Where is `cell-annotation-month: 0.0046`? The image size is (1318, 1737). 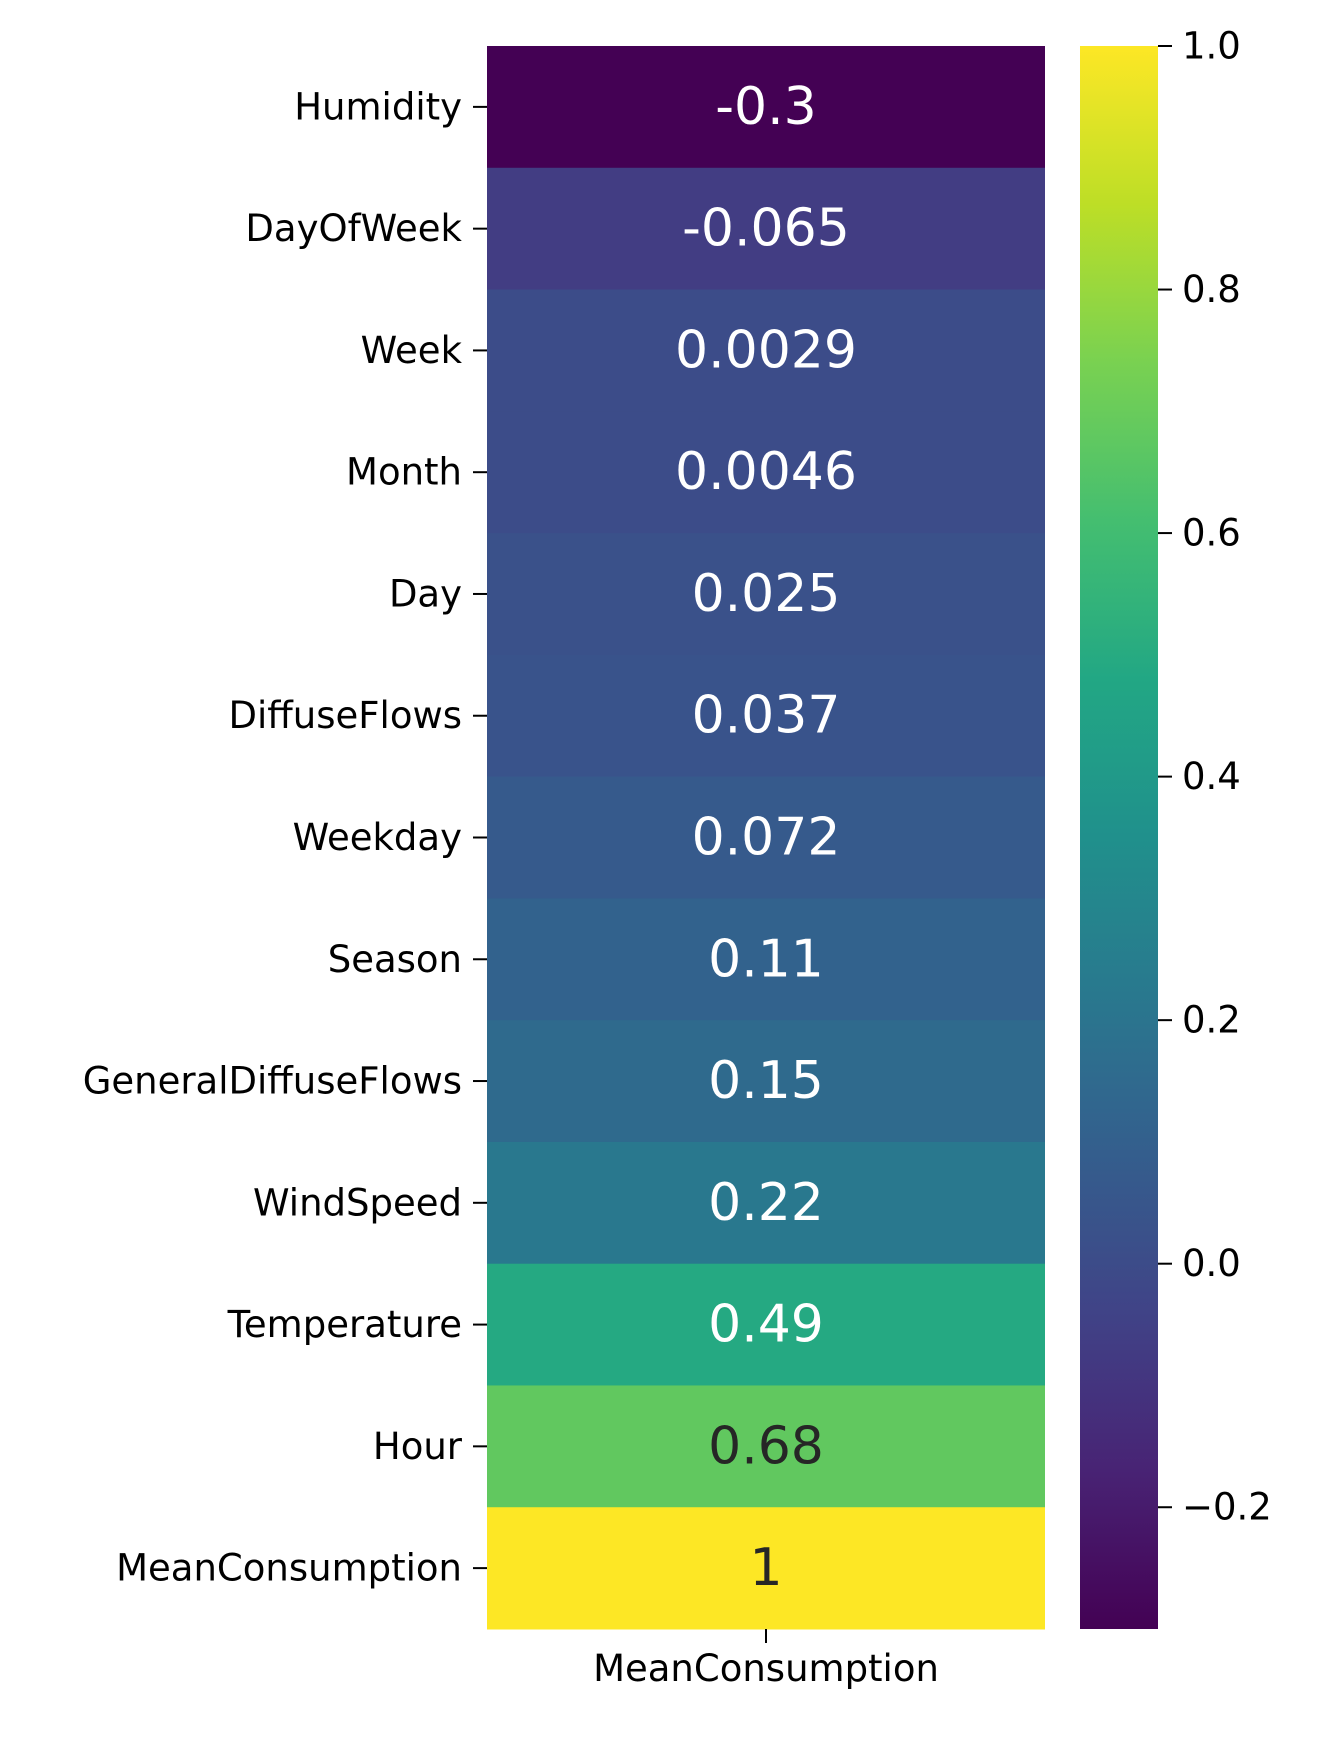
cell-annotation-month: 0.0046 is located at coordinates (766, 472).